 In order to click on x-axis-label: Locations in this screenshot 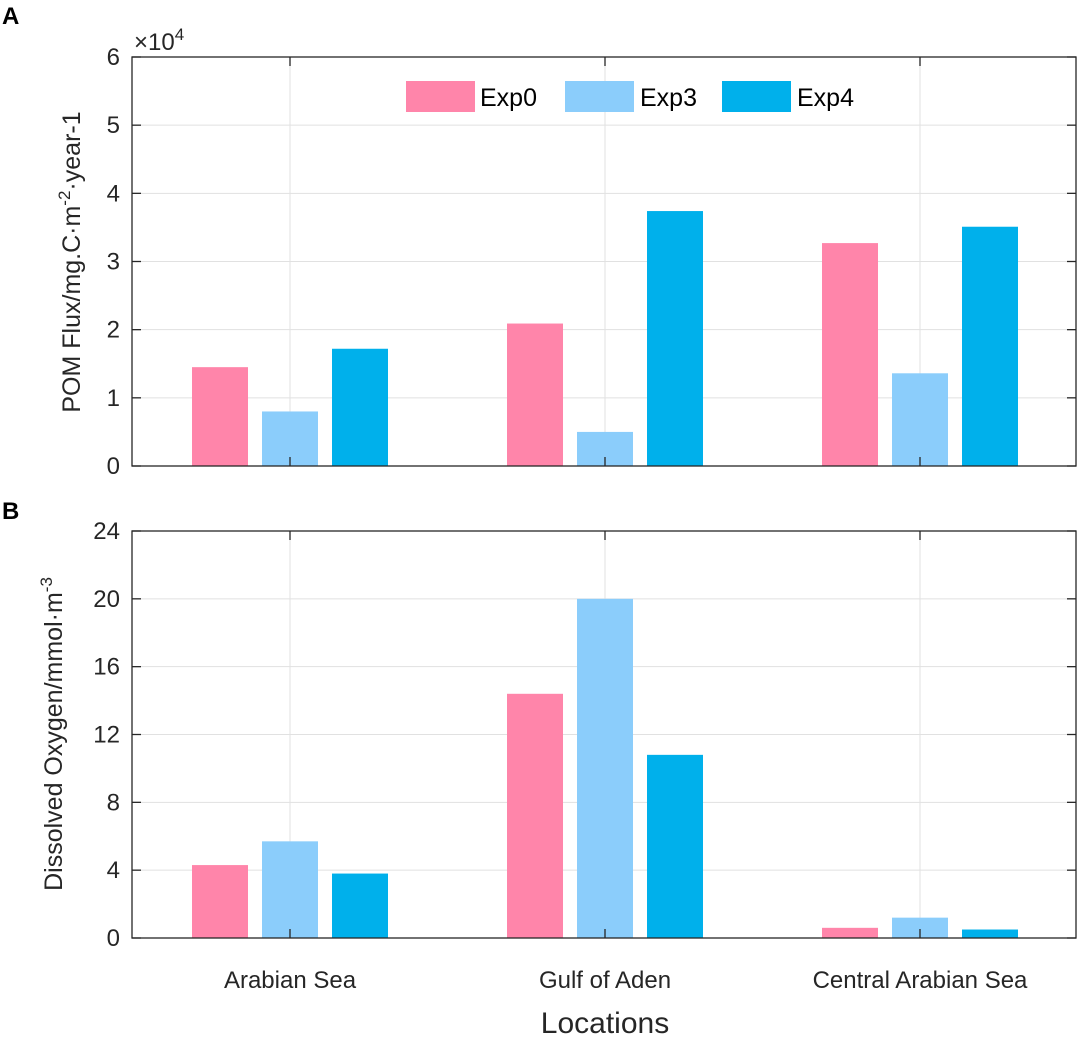, I will do `click(605, 1023)`.